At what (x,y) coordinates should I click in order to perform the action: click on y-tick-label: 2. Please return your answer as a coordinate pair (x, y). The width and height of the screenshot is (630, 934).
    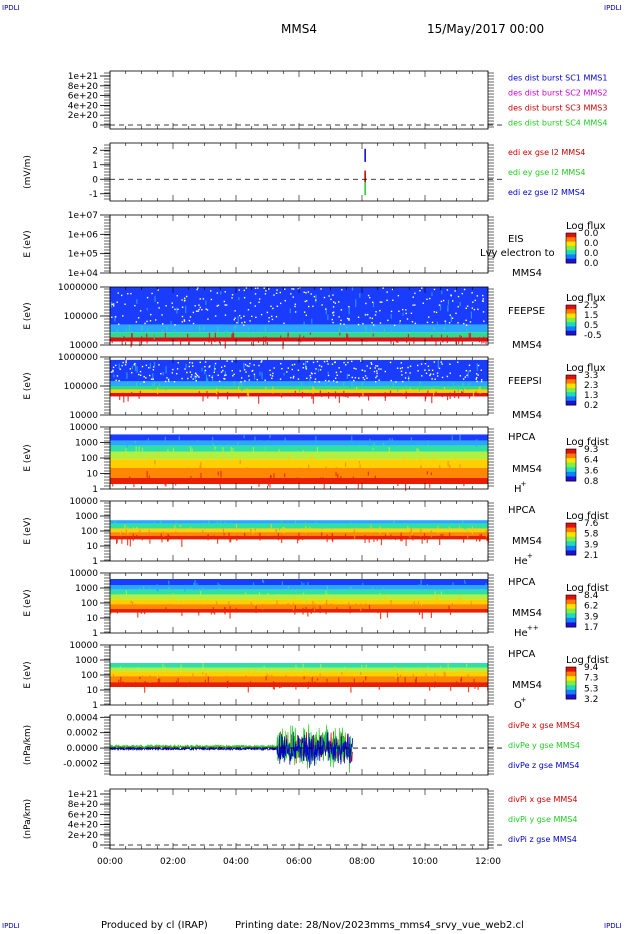
    Looking at the image, I should click on (95, 151).